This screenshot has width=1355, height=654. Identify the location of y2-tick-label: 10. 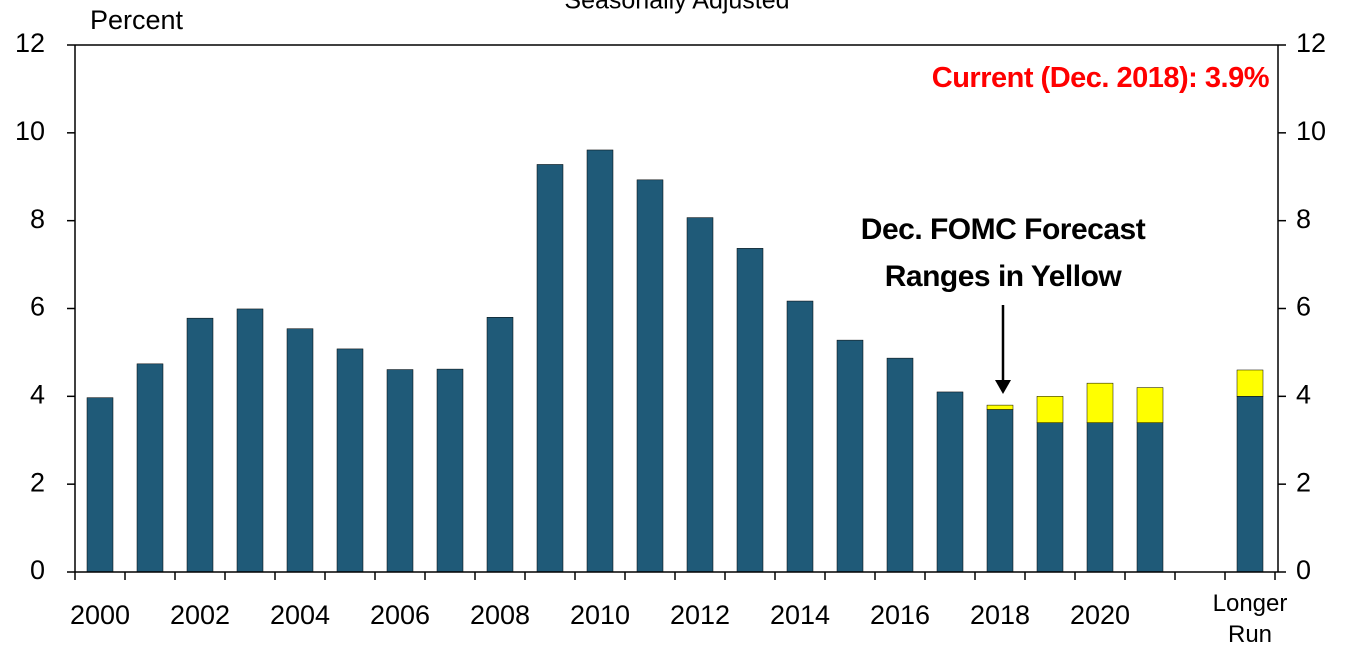
(1311, 131).